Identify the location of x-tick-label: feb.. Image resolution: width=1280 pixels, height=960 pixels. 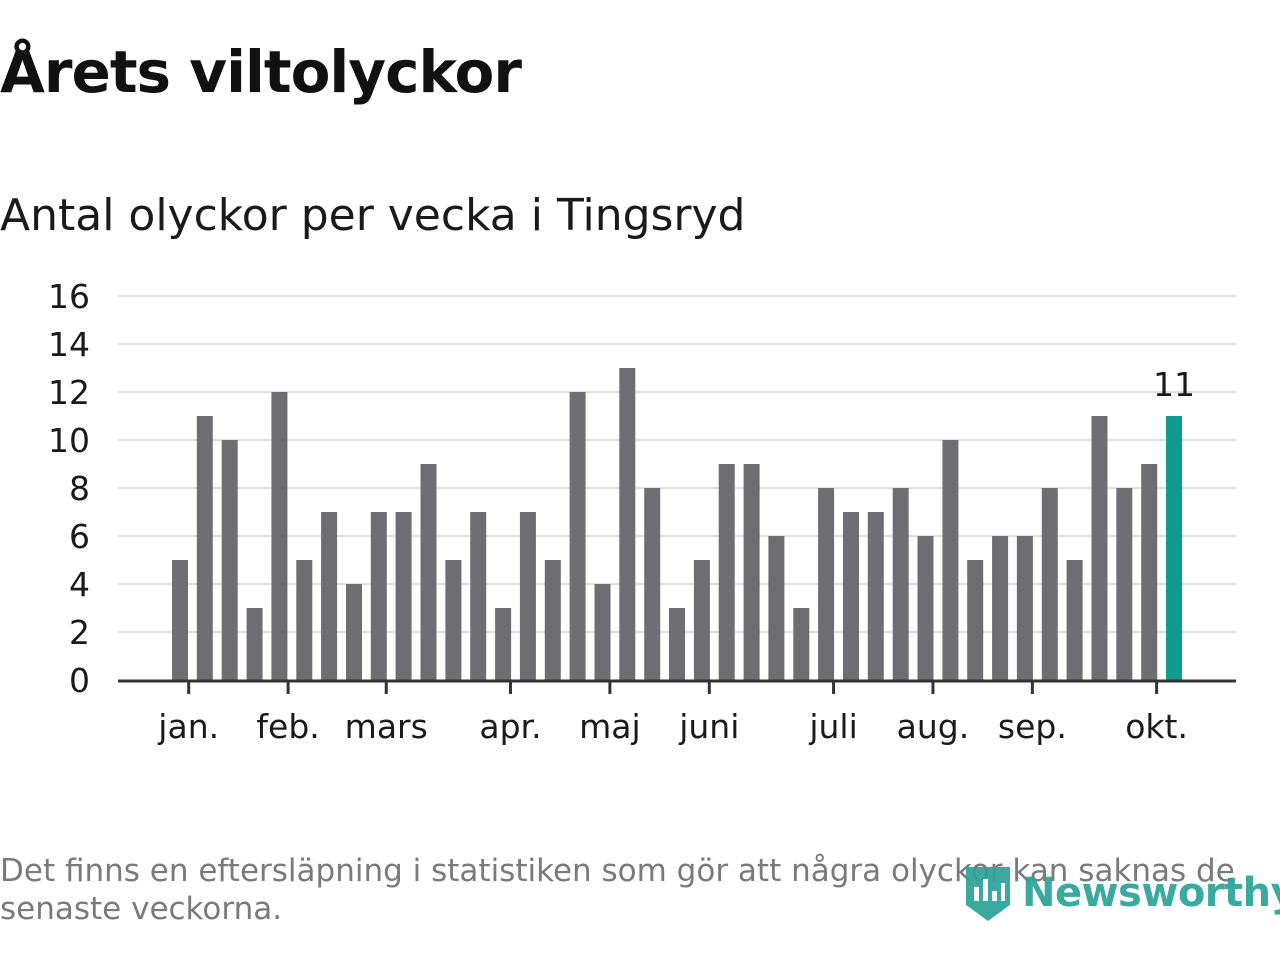
(287, 726).